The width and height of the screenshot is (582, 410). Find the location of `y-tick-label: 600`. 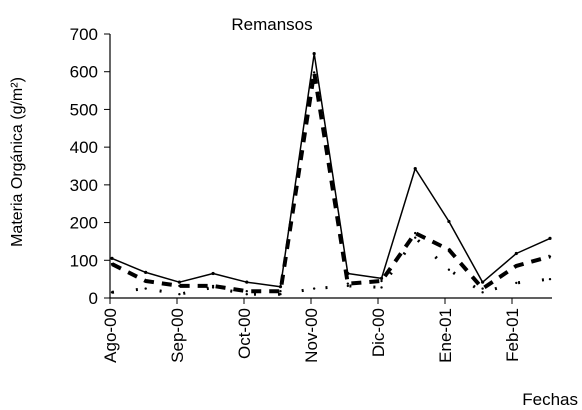

y-tick-label: 600 is located at coordinates (84, 72).